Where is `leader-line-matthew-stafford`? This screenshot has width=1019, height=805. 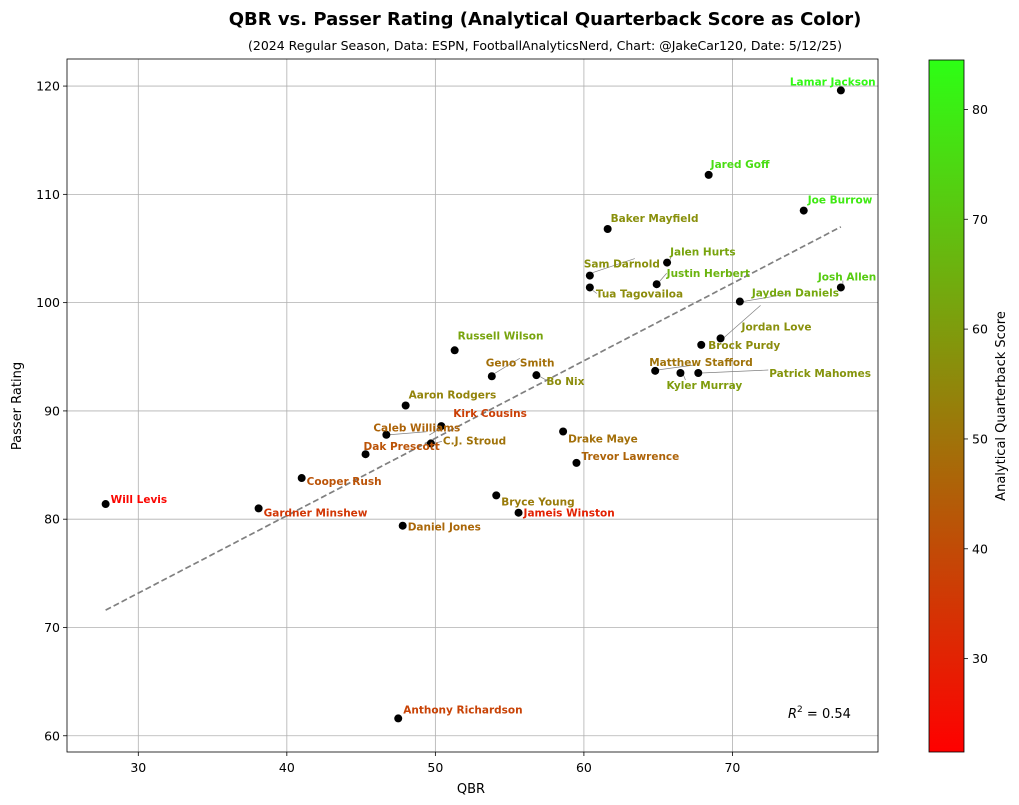 leader-line-matthew-stafford is located at coordinates (677, 367).